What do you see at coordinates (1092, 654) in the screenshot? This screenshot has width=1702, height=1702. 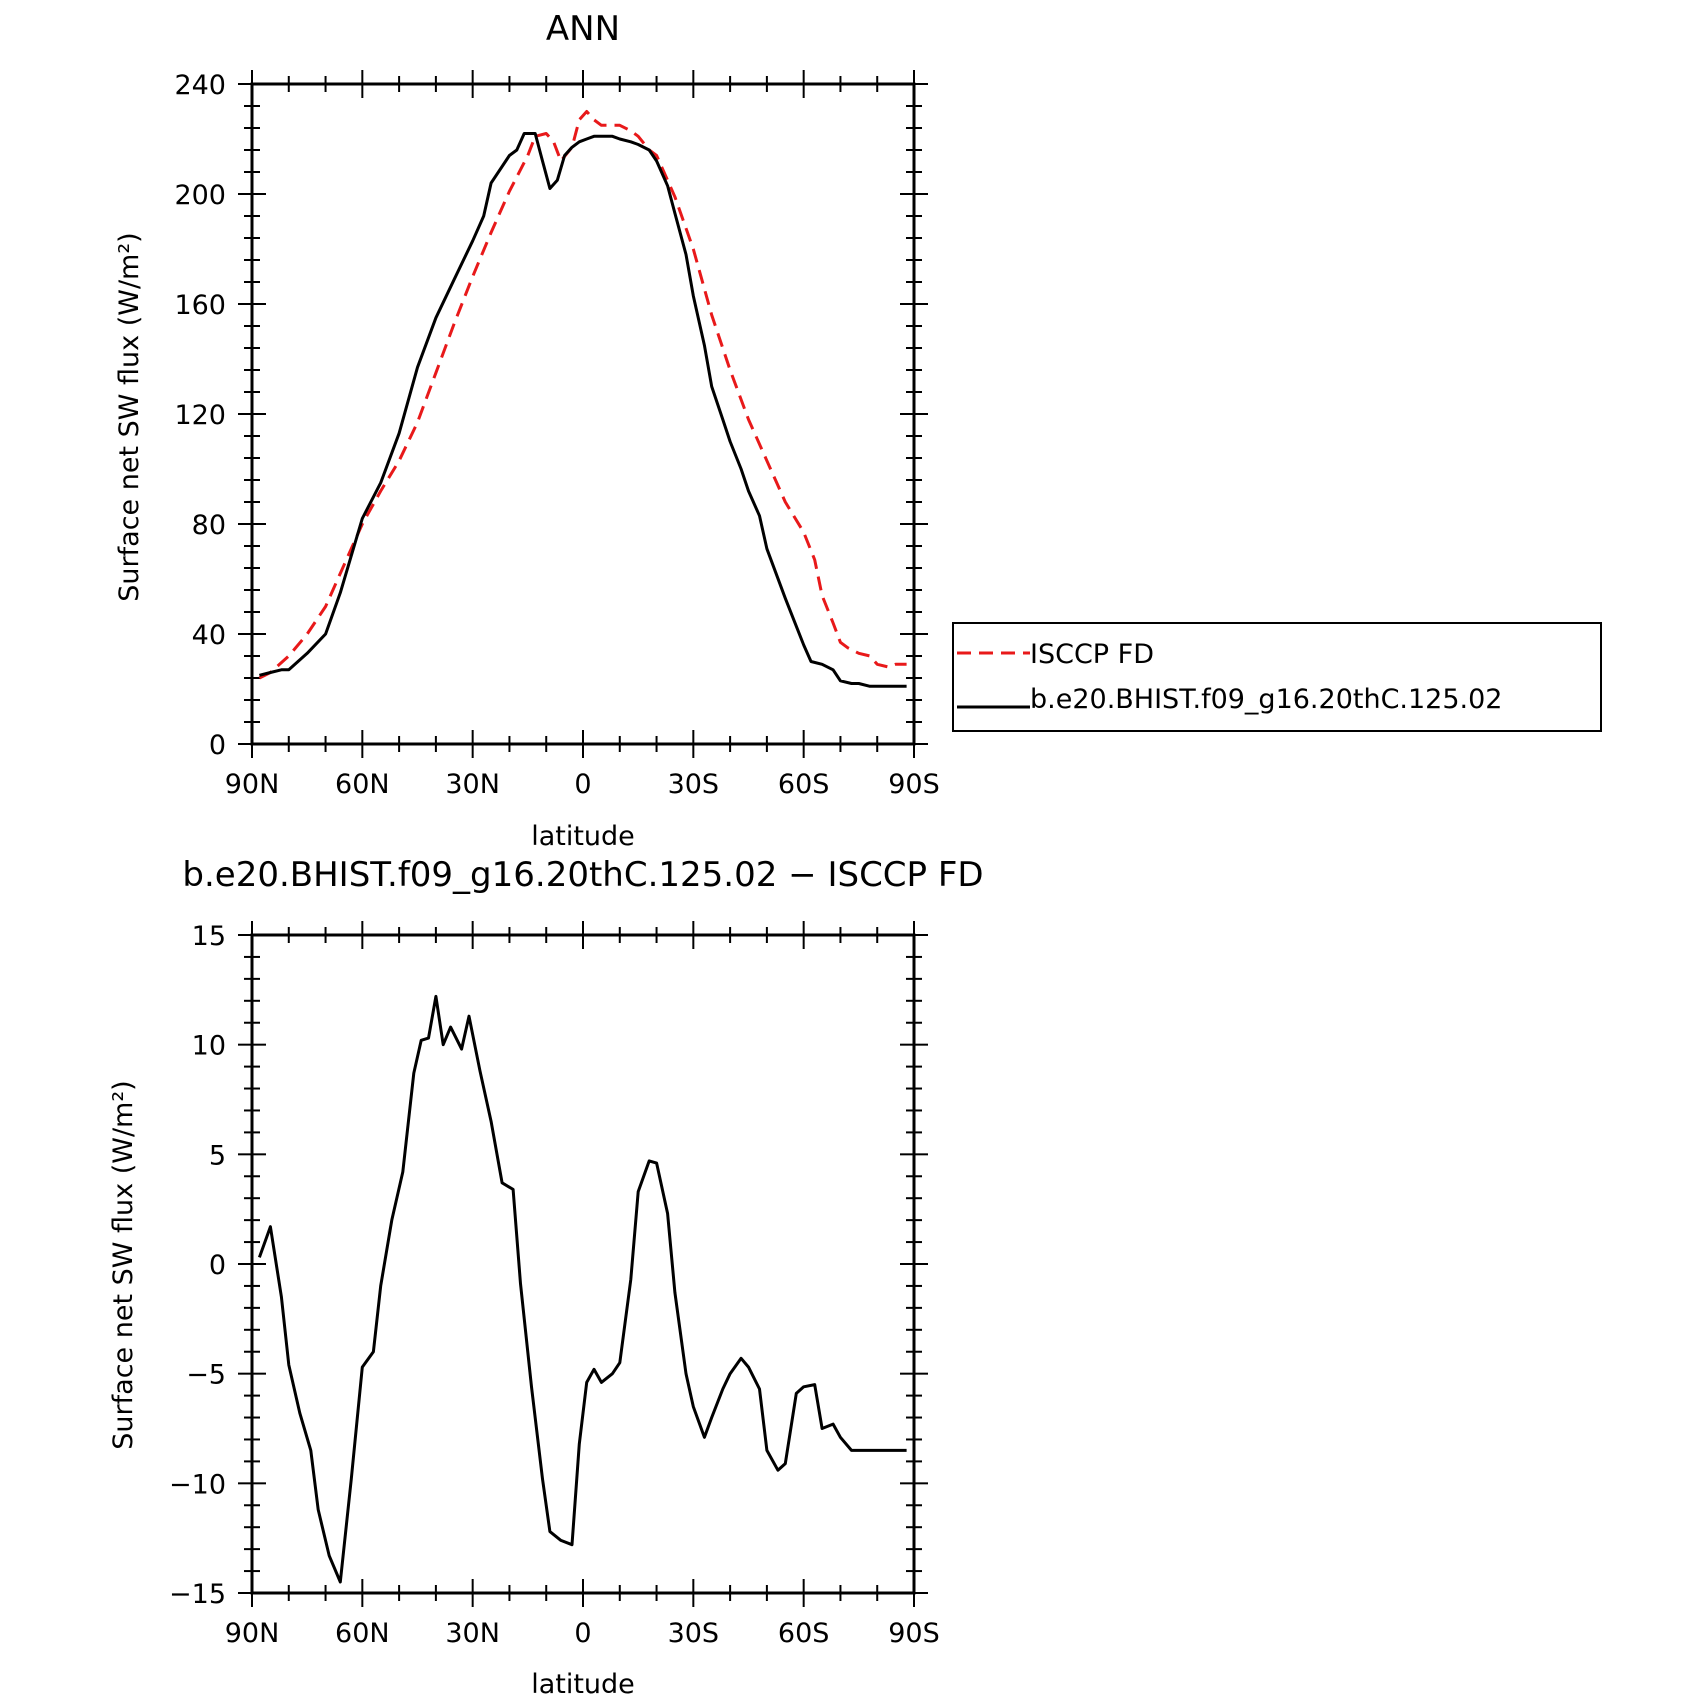 I see `legend-label-isccp: ISCCP FD` at bounding box center [1092, 654].